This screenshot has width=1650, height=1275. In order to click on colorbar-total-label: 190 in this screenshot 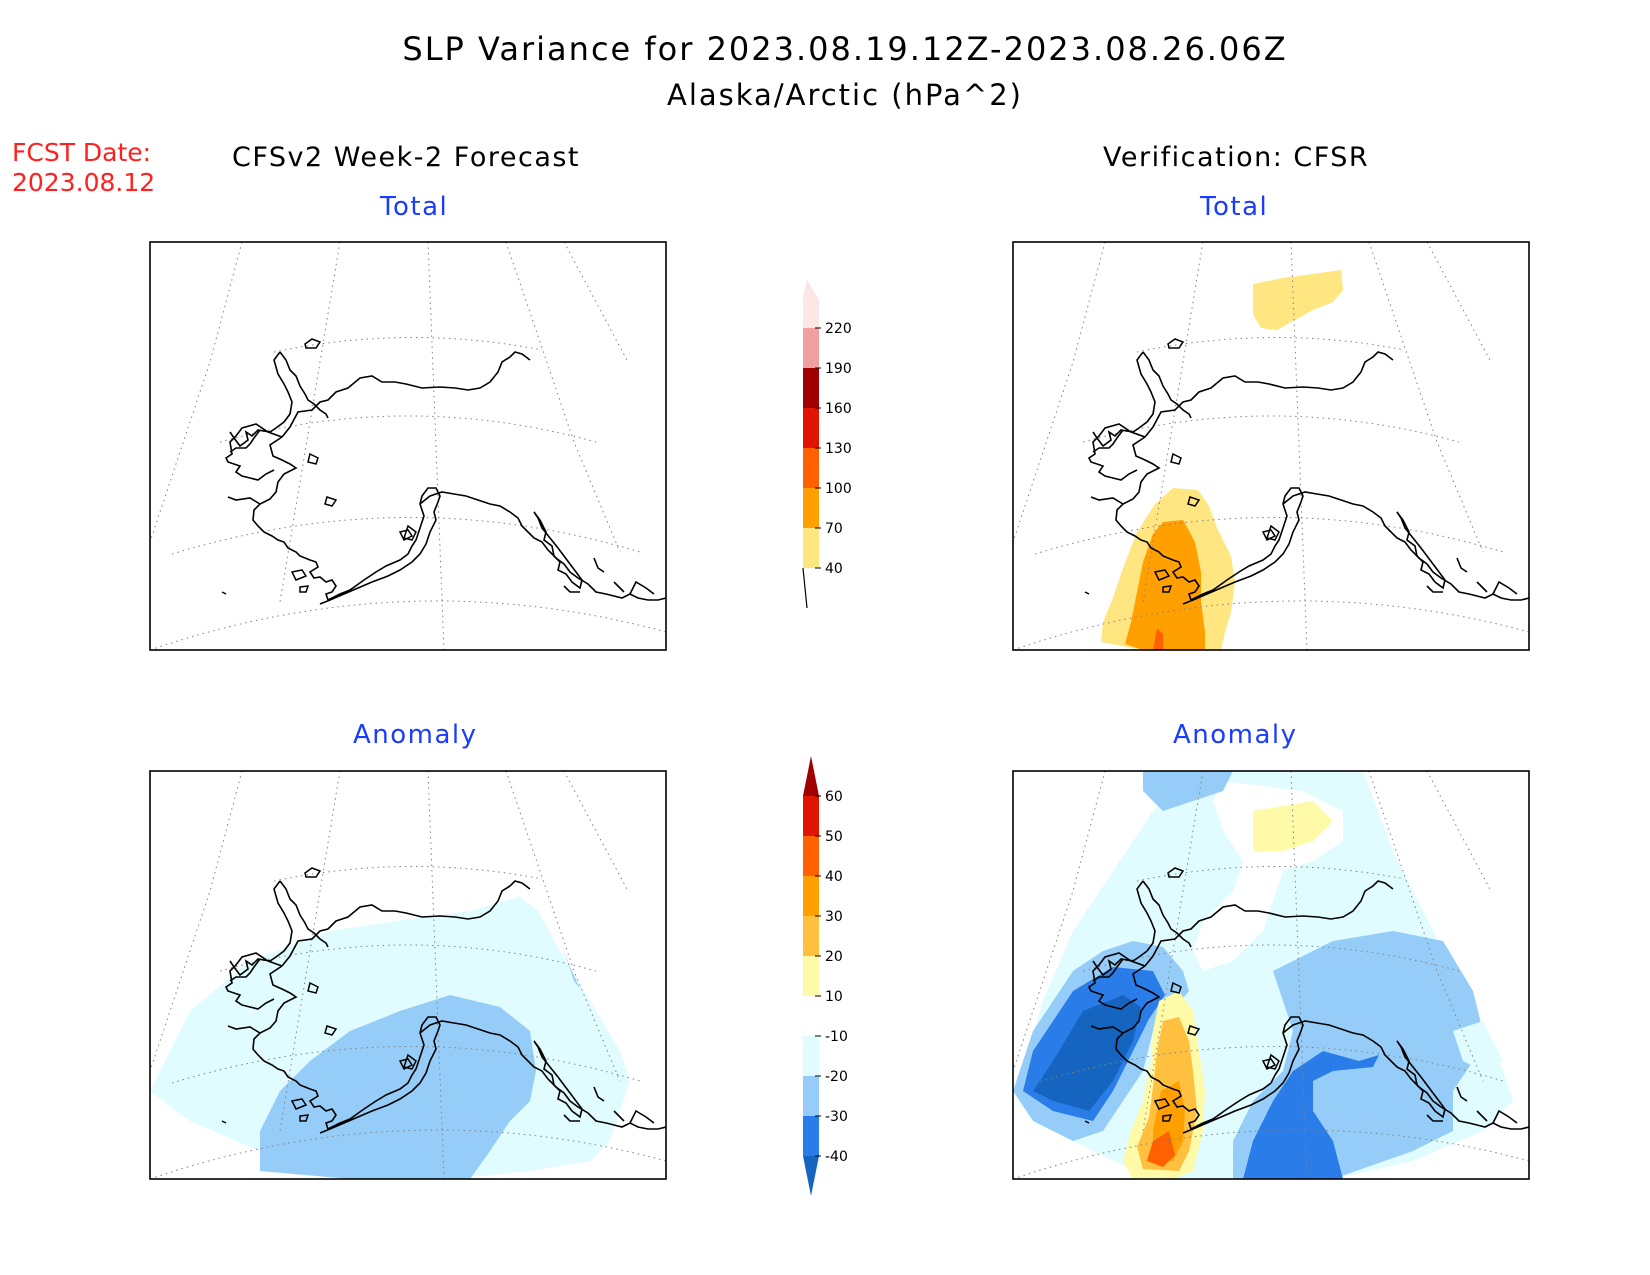, I will do `click(838, 369)`.